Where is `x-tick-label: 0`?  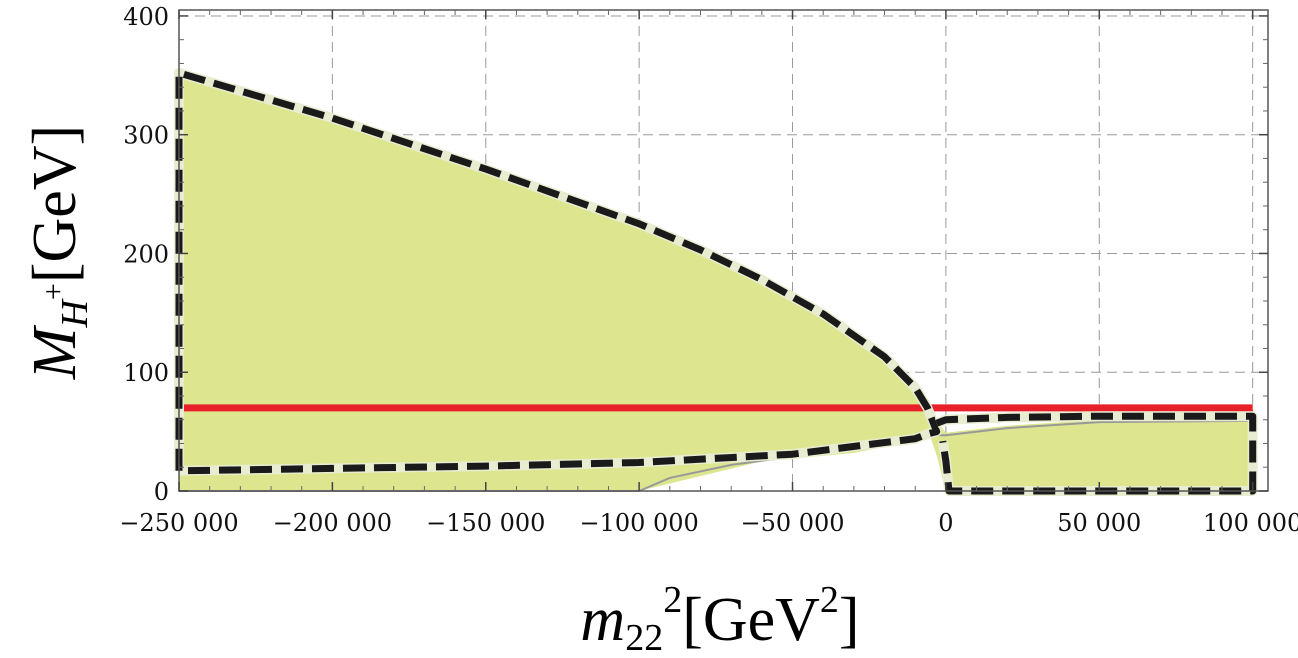
x-tick-label: 0 is located at coordinates (945, 523).